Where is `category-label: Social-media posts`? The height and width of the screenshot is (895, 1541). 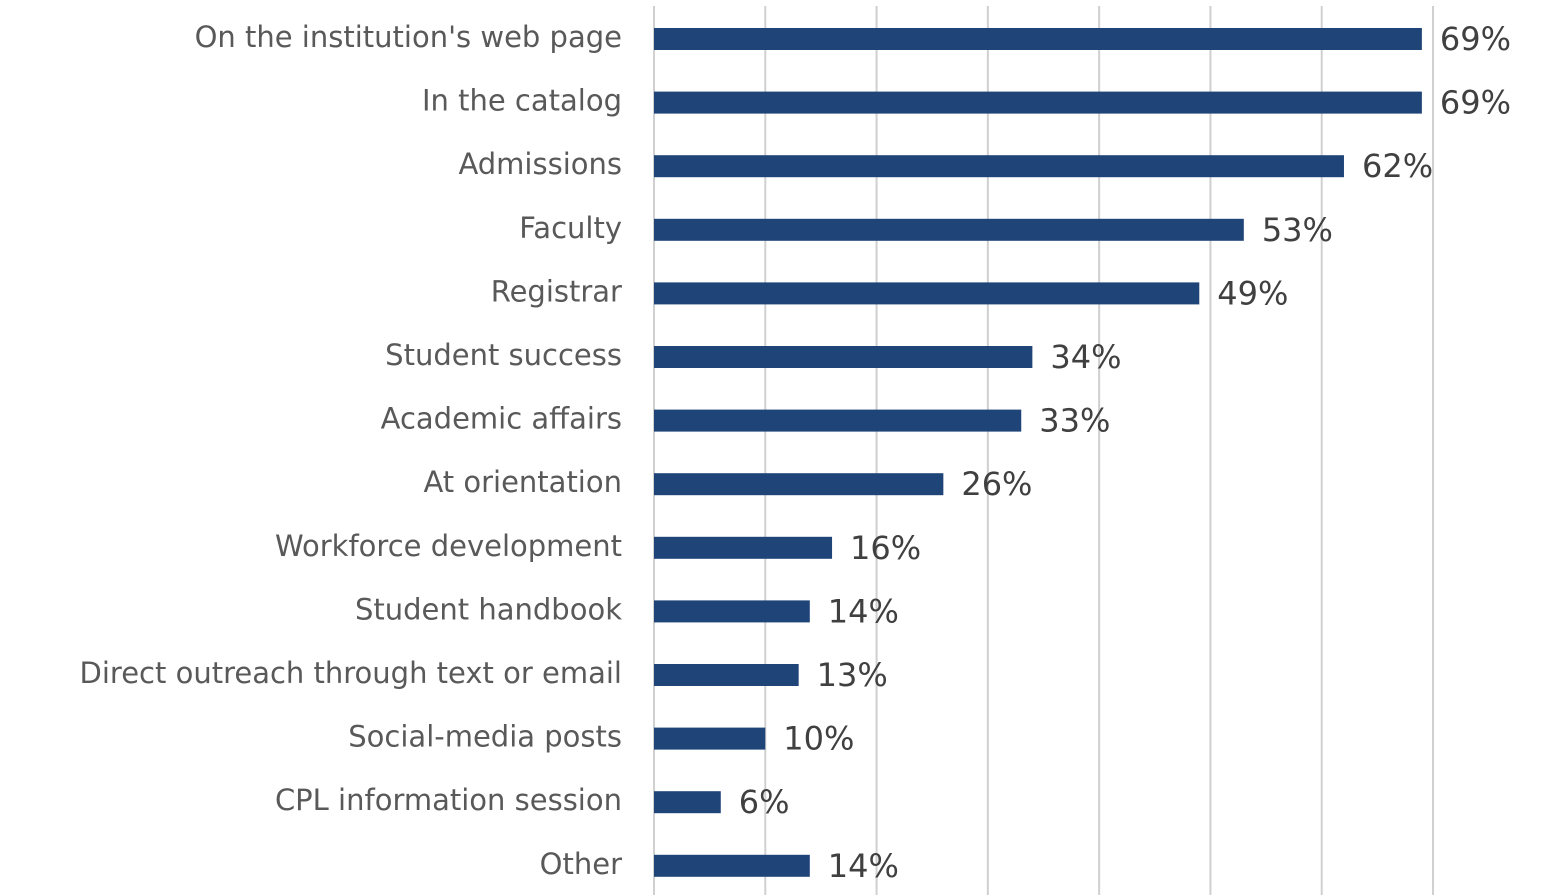 category-label: Social-media posts is located at coordinates (485, 737).